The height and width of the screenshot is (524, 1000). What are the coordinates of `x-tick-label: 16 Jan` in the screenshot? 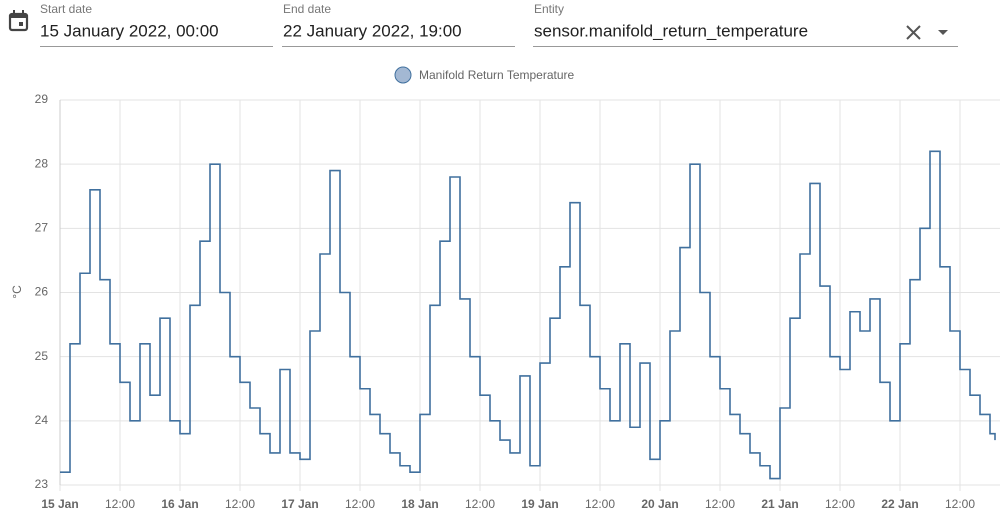 It's located at (179, 504).